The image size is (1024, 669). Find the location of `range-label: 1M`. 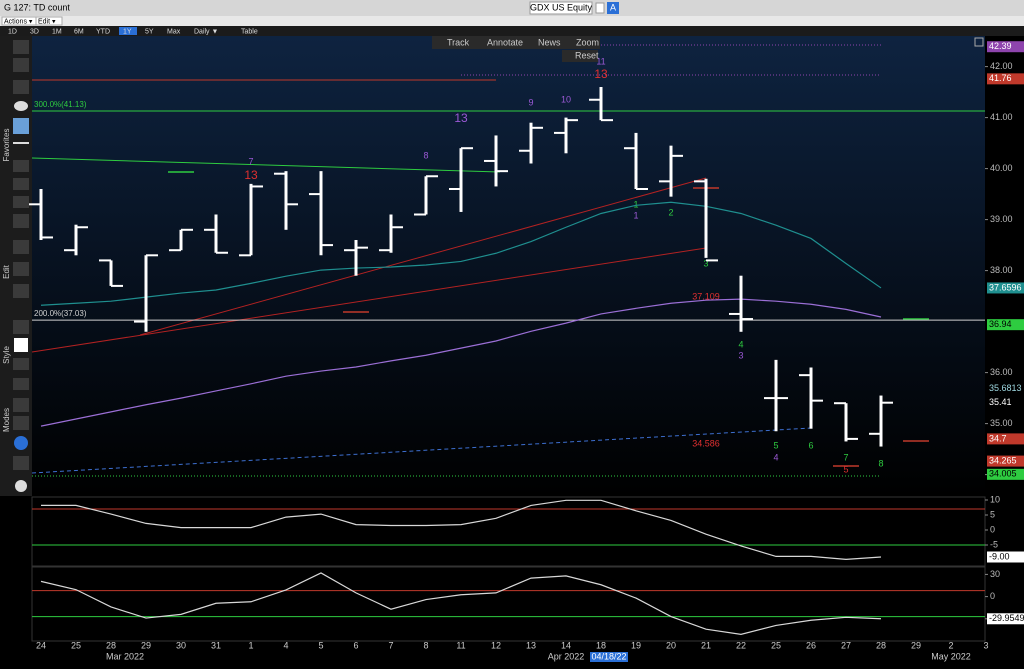

range-label: 1M is located at coordinates (57, 31).